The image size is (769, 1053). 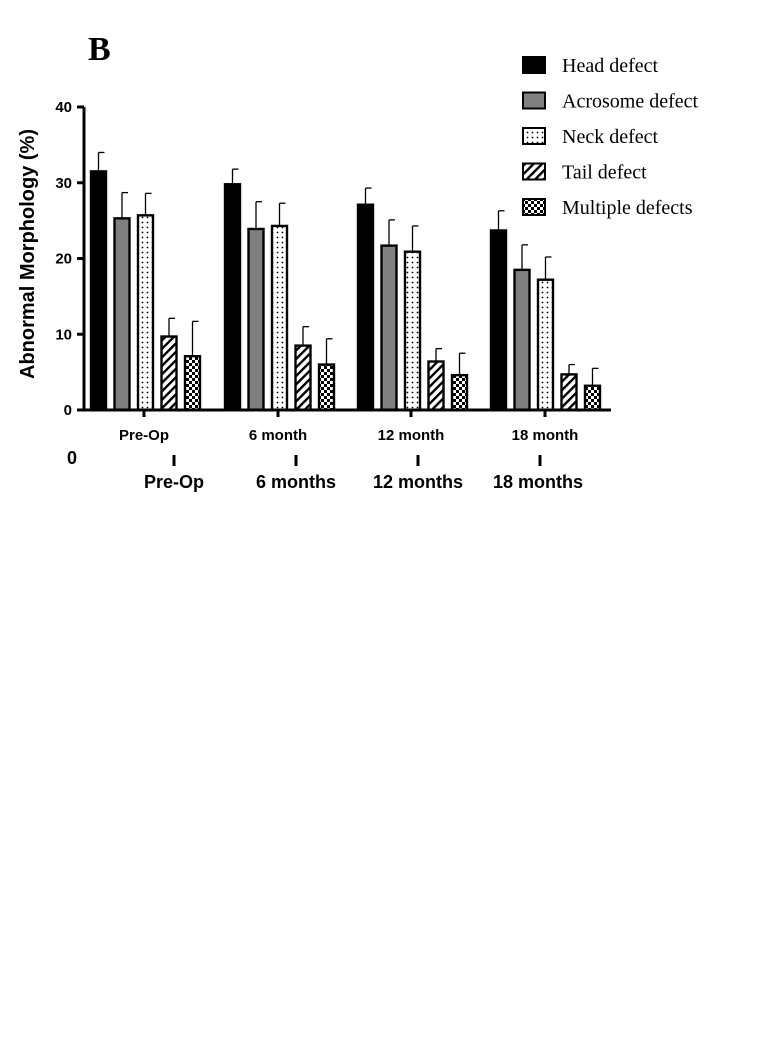 What do you see at coordinates (610, 66) in the screenshot?
I see `legend-label: Head defect` at bounding box center [610, 66].